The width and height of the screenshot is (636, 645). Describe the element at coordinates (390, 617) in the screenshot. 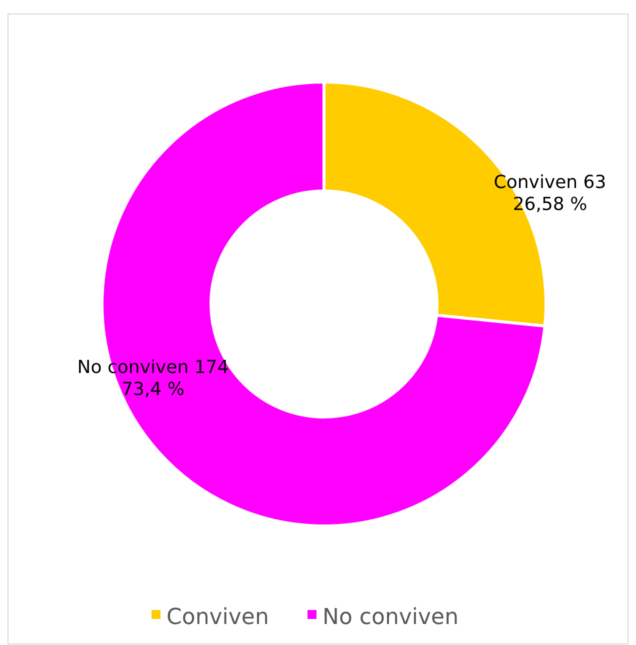

I see `legend-label: No conviven` at that location.